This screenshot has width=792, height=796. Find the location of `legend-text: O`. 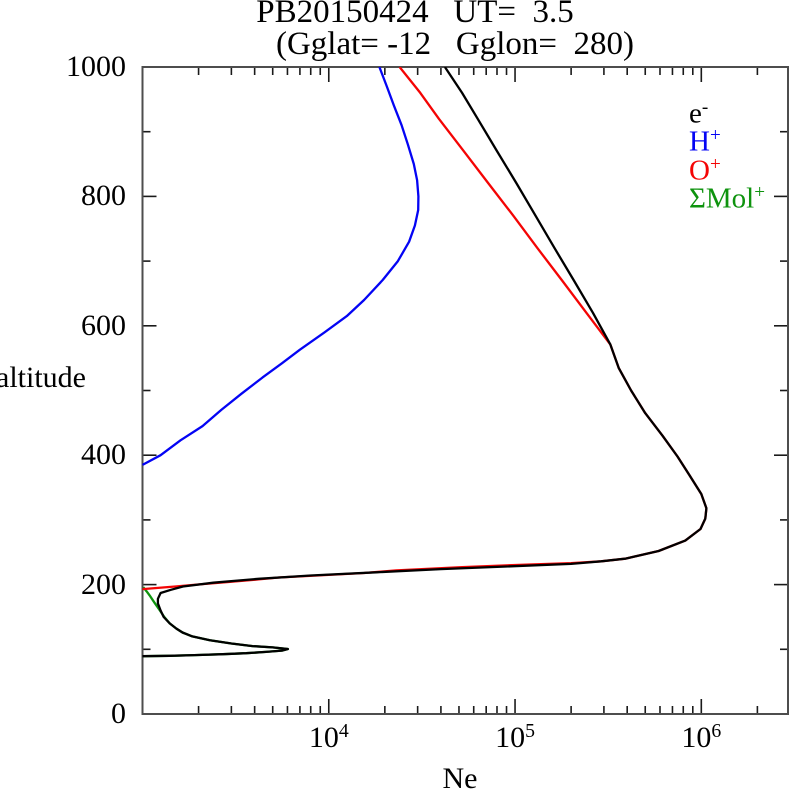

legend-text: O is located at coordinates (699, 170).